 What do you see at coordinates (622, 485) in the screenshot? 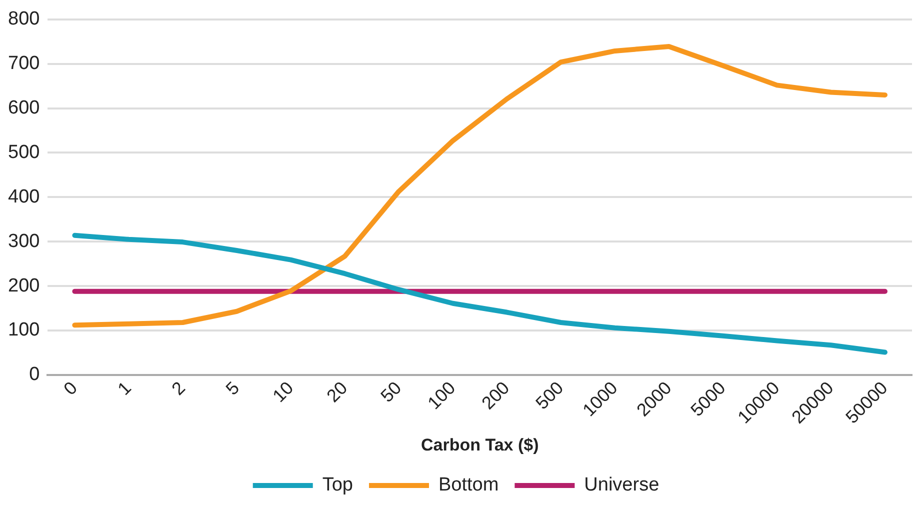
I see `legend-label: Universe` at bounding box center [622, 485].